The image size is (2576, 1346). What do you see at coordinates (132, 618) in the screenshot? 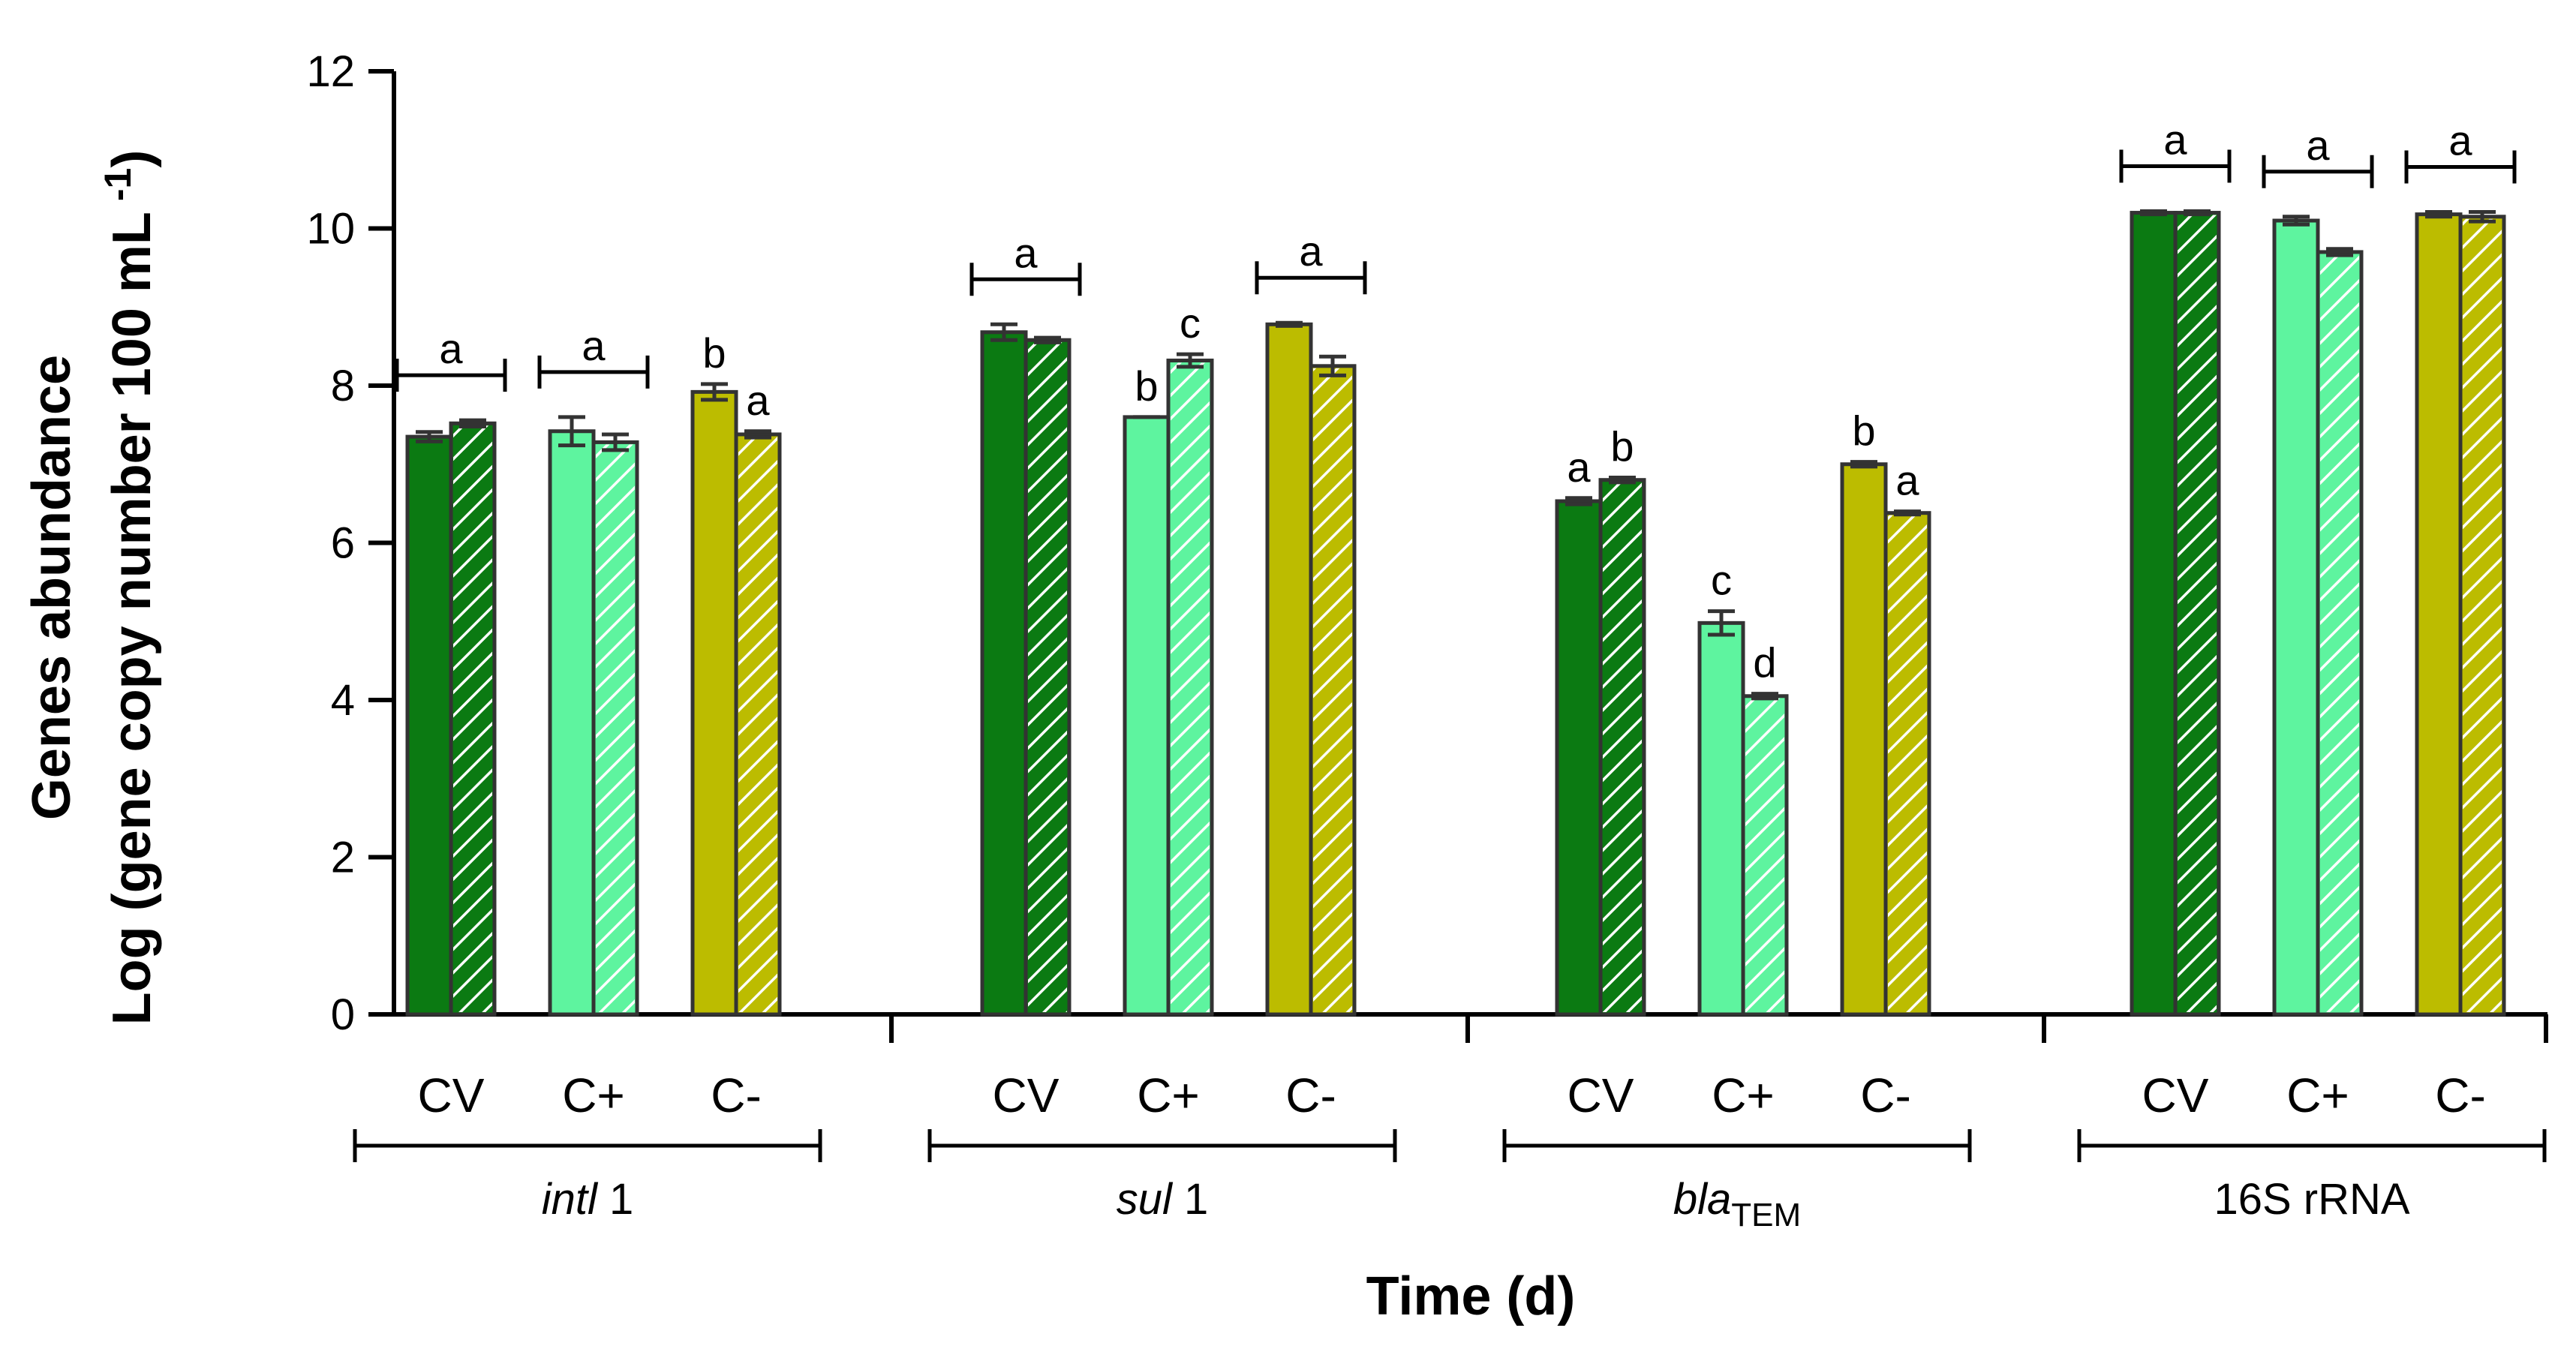
I see `y-axis-title-main: Log (gene copy number 100 mL` at bounding box center [132, 618].